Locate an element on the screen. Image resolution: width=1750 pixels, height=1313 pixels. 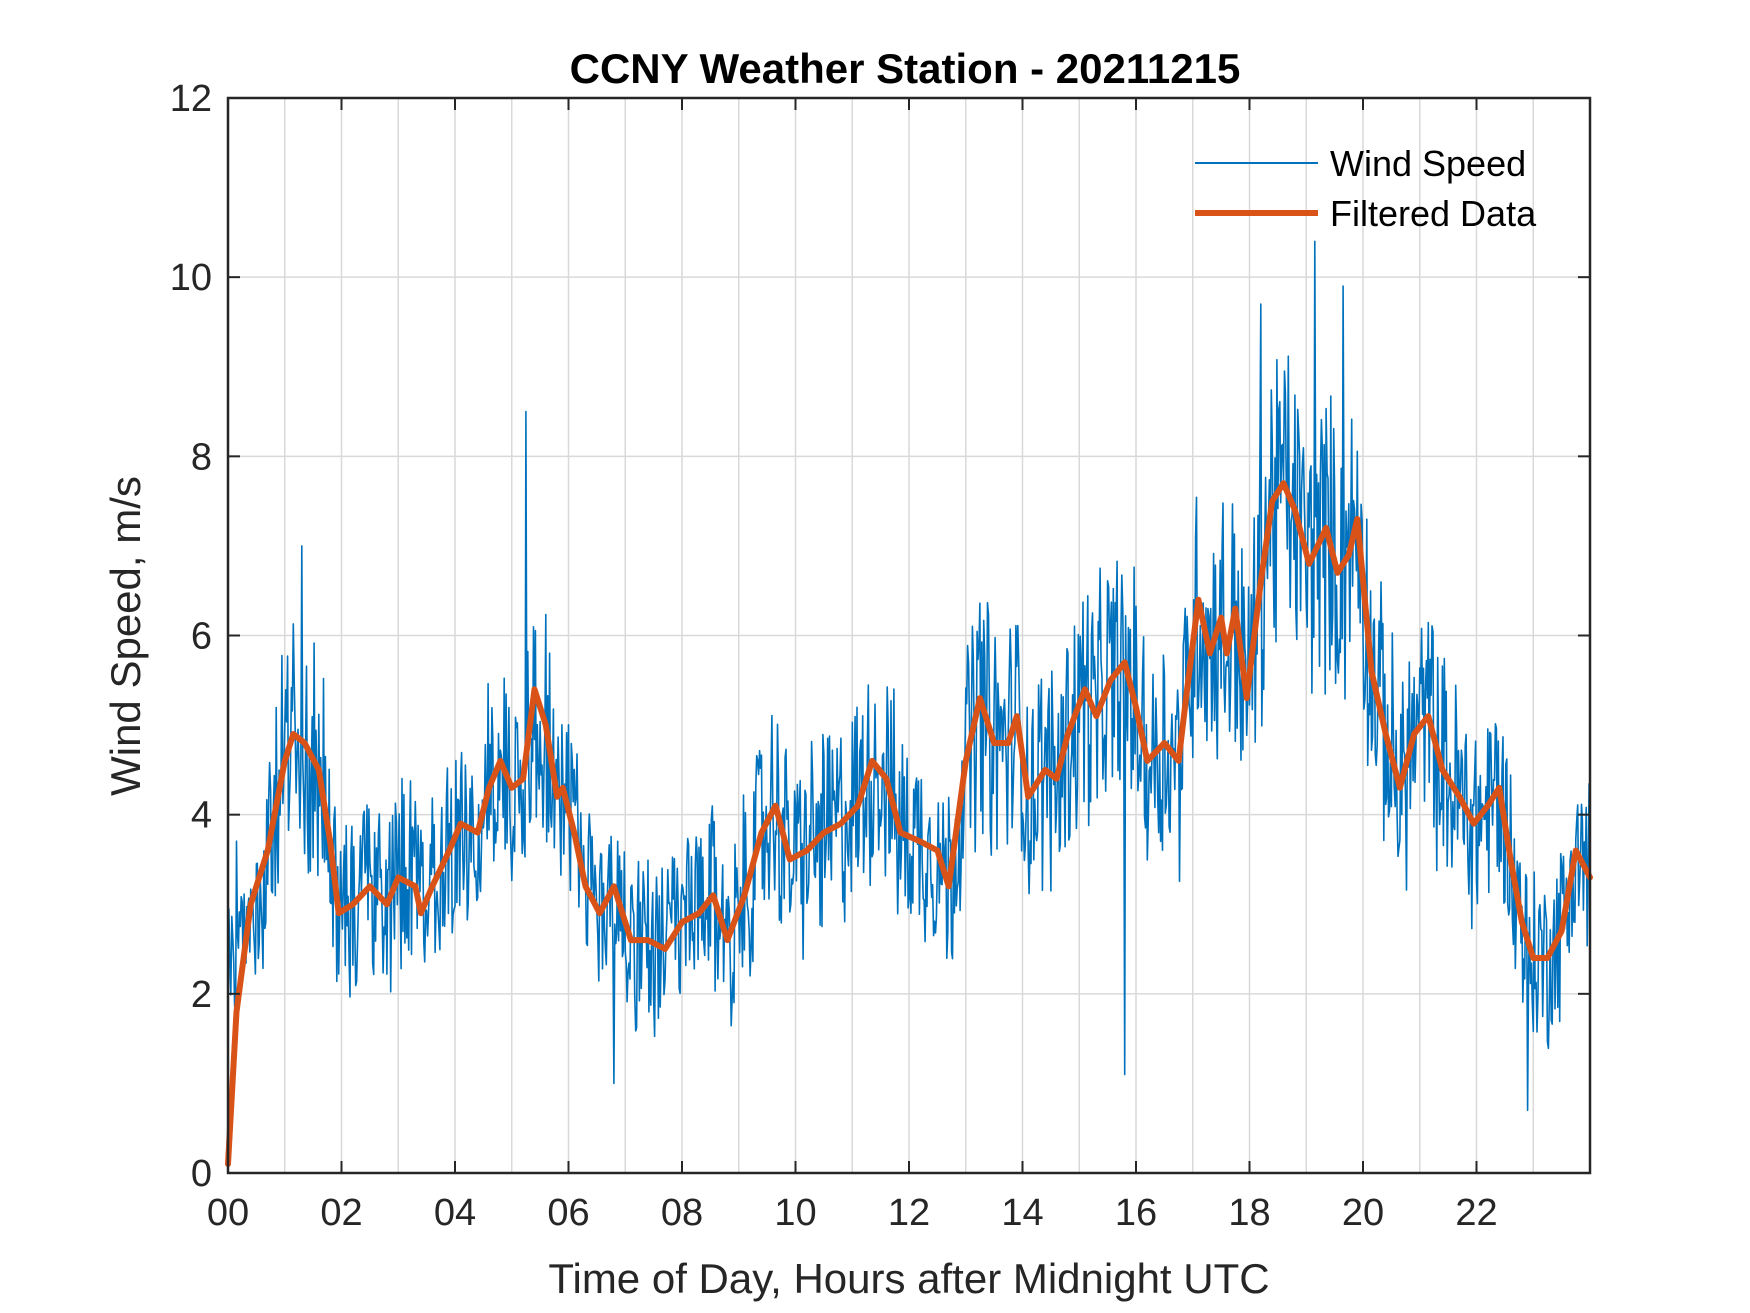
y-axis-label: Wind Speed, m/s is located at coordinates (125, 636).